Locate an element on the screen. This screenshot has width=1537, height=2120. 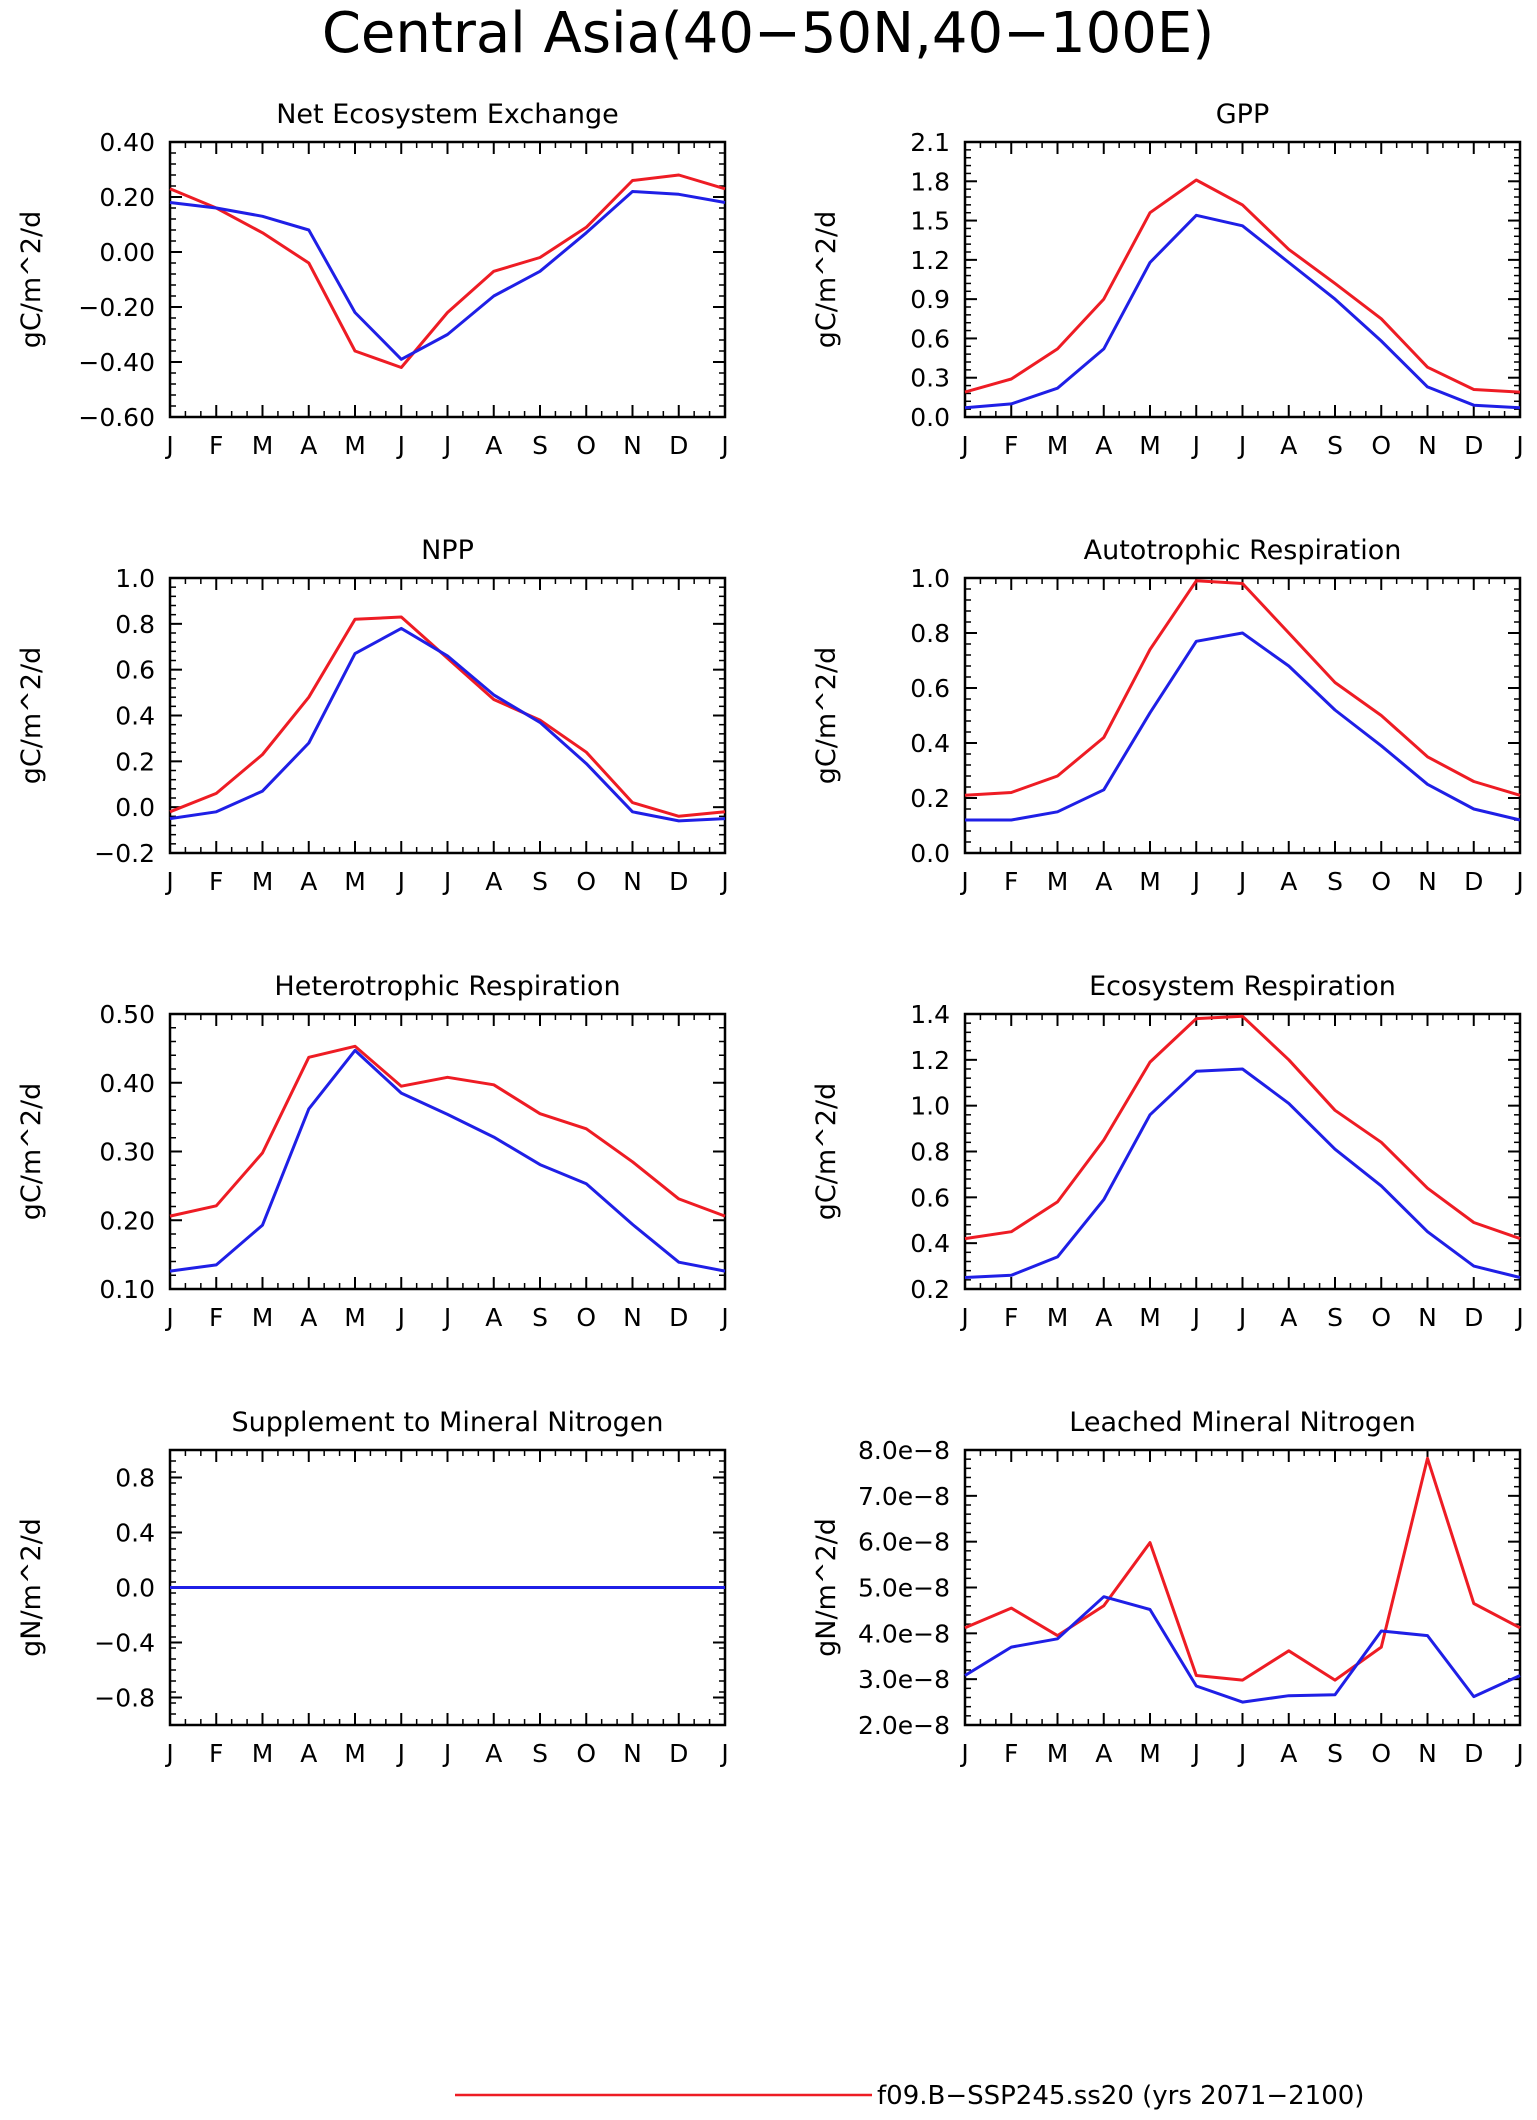
y-tick-label: 0.30 is located at coordinates (127, 1152).